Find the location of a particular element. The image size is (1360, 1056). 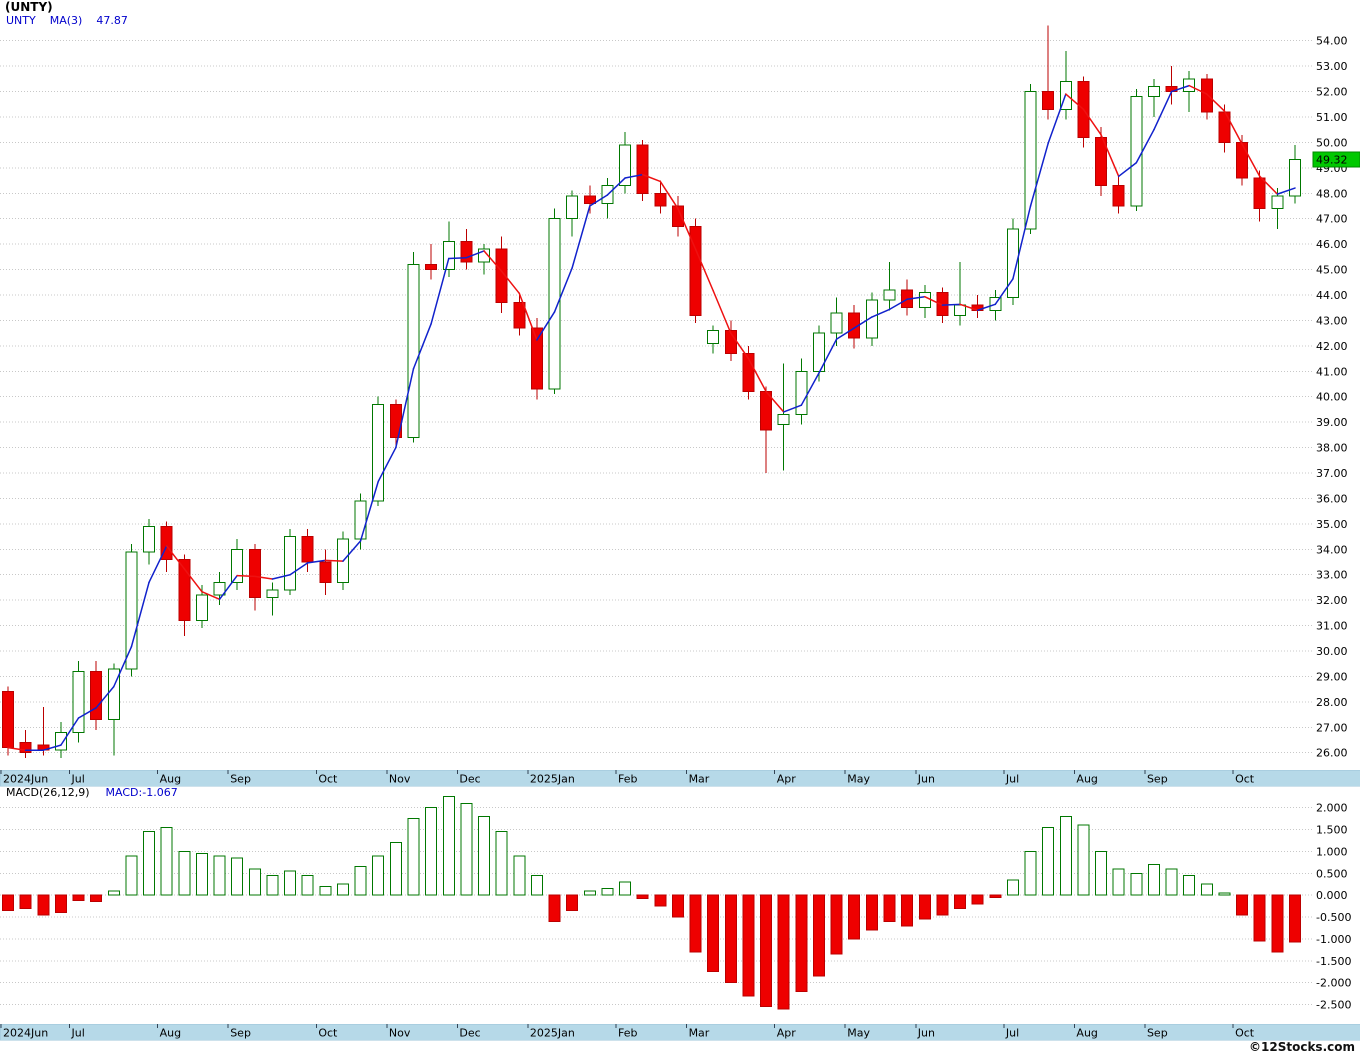

macd-axis-label: 0.000 is located at coordinates (1332, 895).